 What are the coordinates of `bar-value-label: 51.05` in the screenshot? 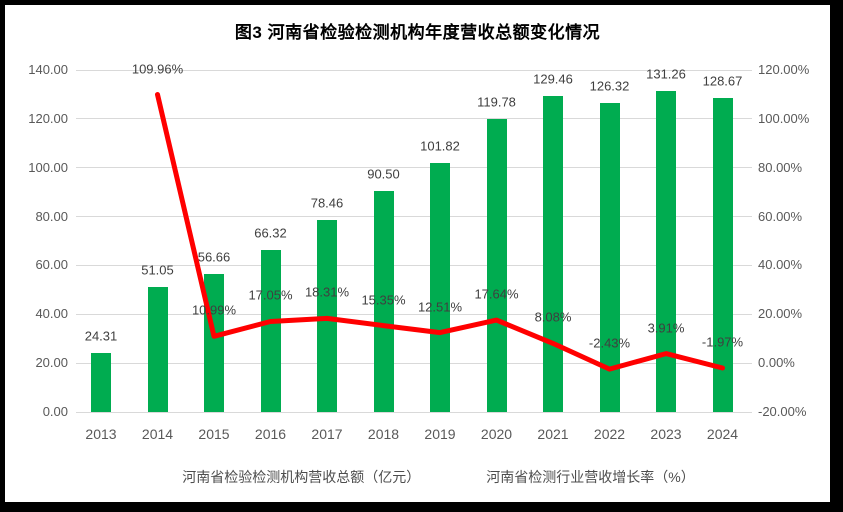 It's located at (157, 270).